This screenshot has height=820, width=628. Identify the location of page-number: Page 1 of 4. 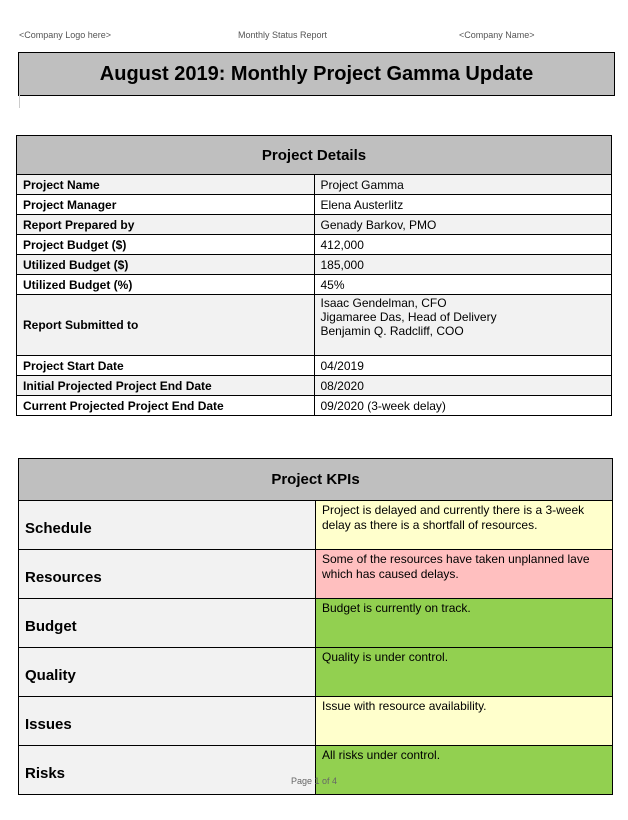
(314, 781).